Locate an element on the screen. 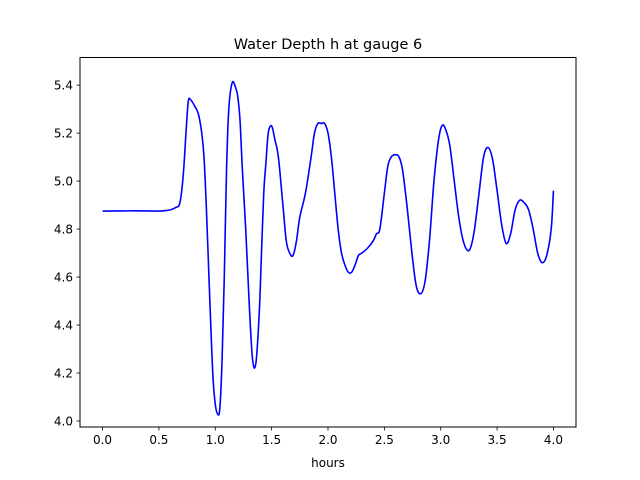 The image size is (640, 480). x-tick-label: 3.0 is located at coordinates (440, 440).